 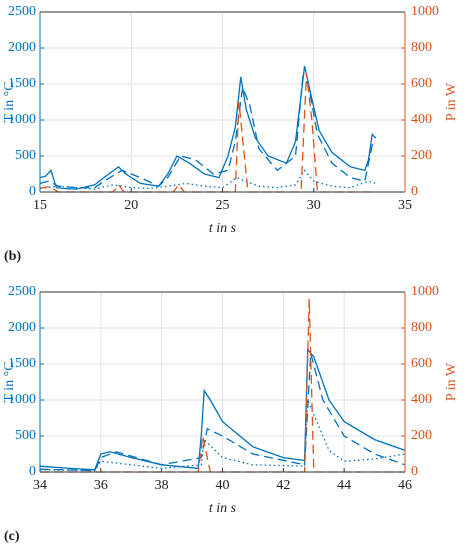 What do you see at coordinates (40, 485) in the screenshot?
I see `x-tick-label: 34` at bounding box center [40, 485].